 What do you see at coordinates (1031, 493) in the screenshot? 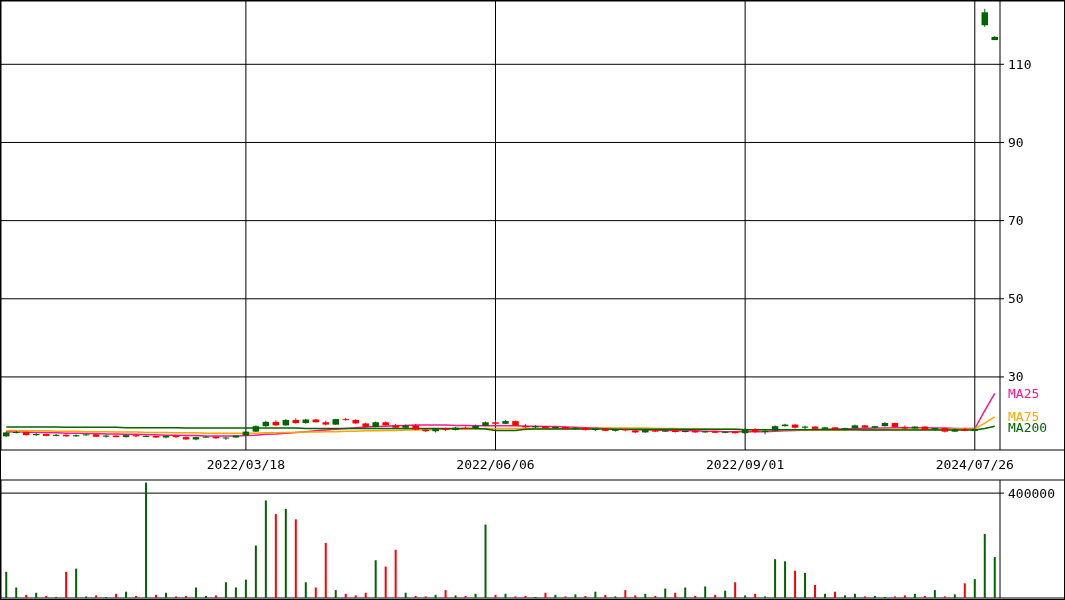
I see `y-tick-label: 400000` at bounding box center [1031, 493].